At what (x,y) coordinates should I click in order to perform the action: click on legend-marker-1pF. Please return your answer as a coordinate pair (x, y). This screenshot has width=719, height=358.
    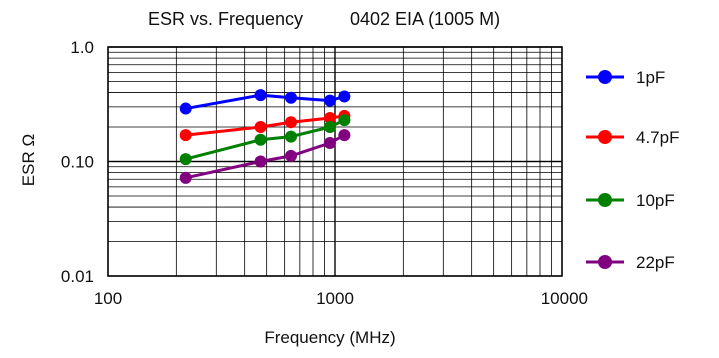
    Looking at the image, I should click on (605, 77).